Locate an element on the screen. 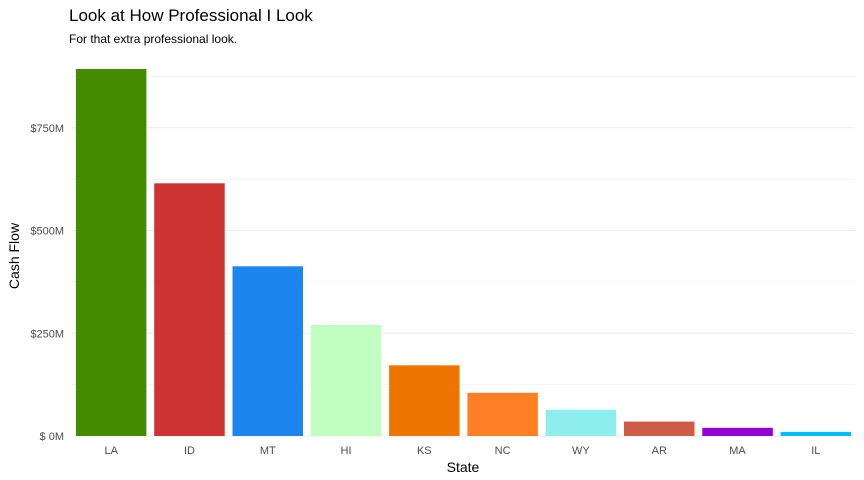 Image resolution: width=864 pixels, height=480 pixels. bar-il is located at coordinates (816, 433).